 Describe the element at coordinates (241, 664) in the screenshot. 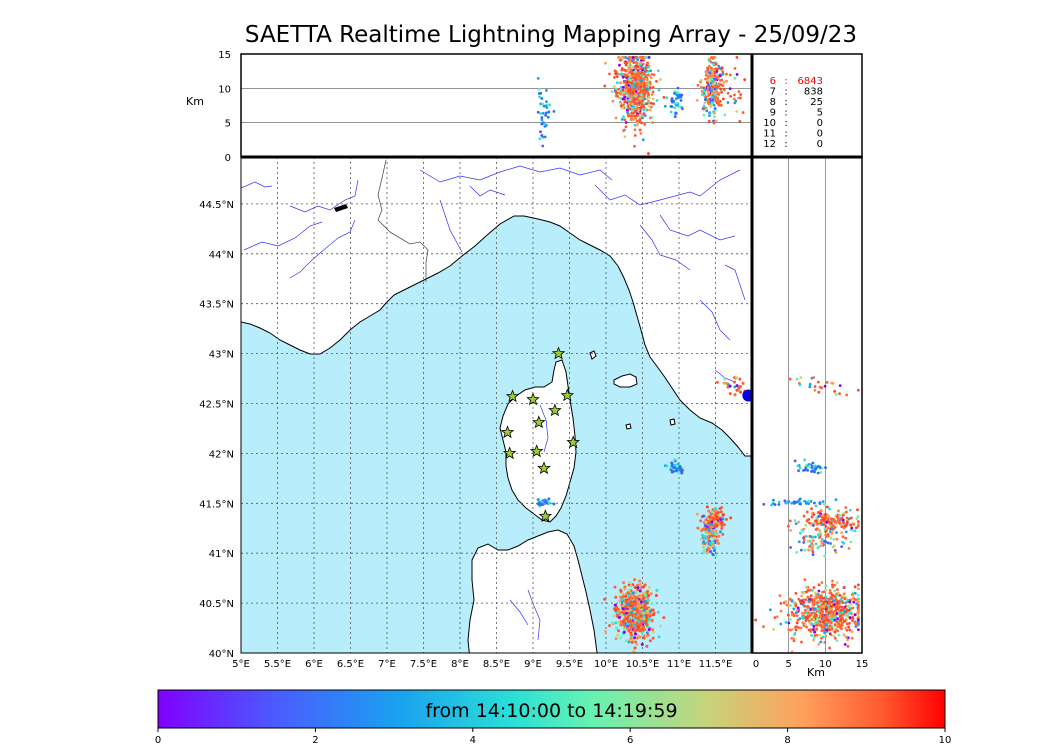

I see `lon-tick-label: 5°E` at that location.